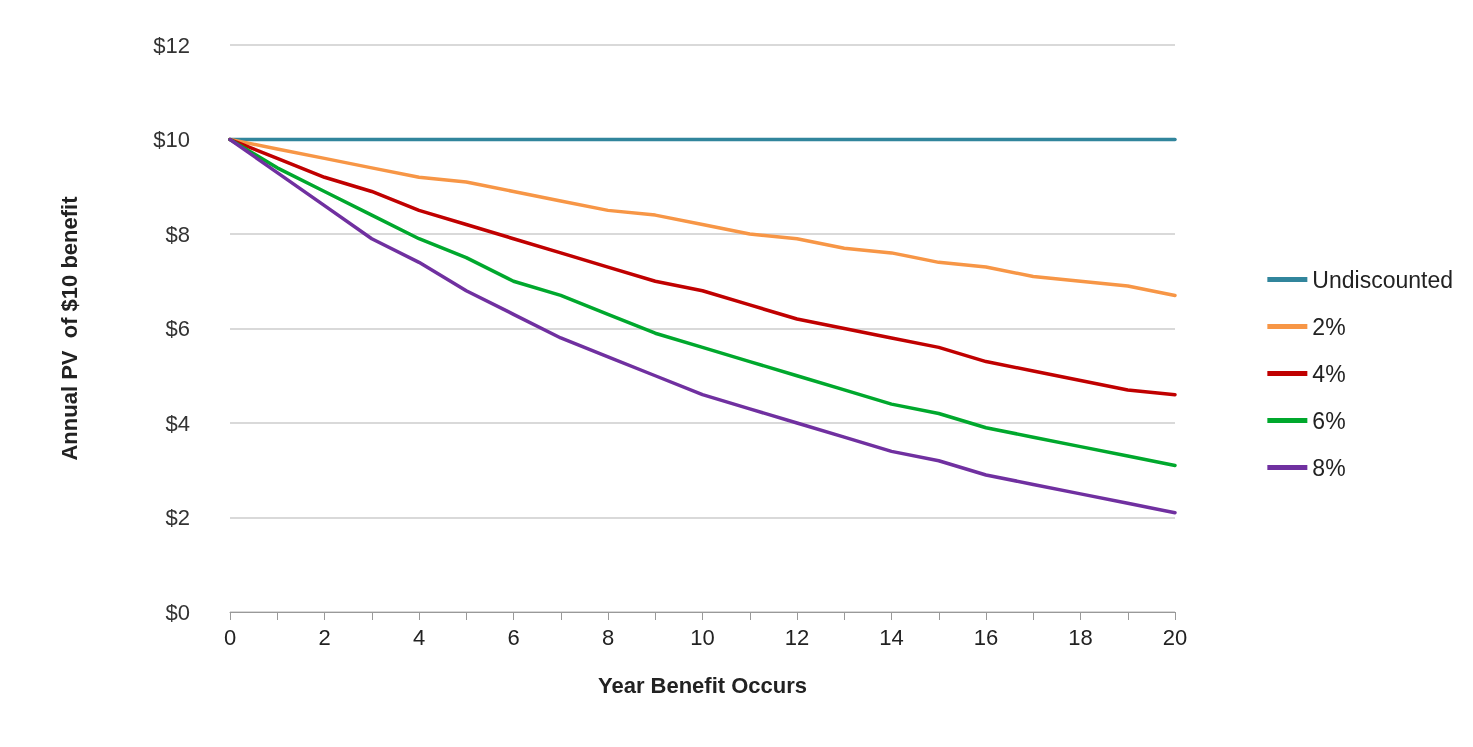 The height and width of the screenshot is (747, 1473). I want to click on legend-label: Undiscounted, so click(1383, 279).